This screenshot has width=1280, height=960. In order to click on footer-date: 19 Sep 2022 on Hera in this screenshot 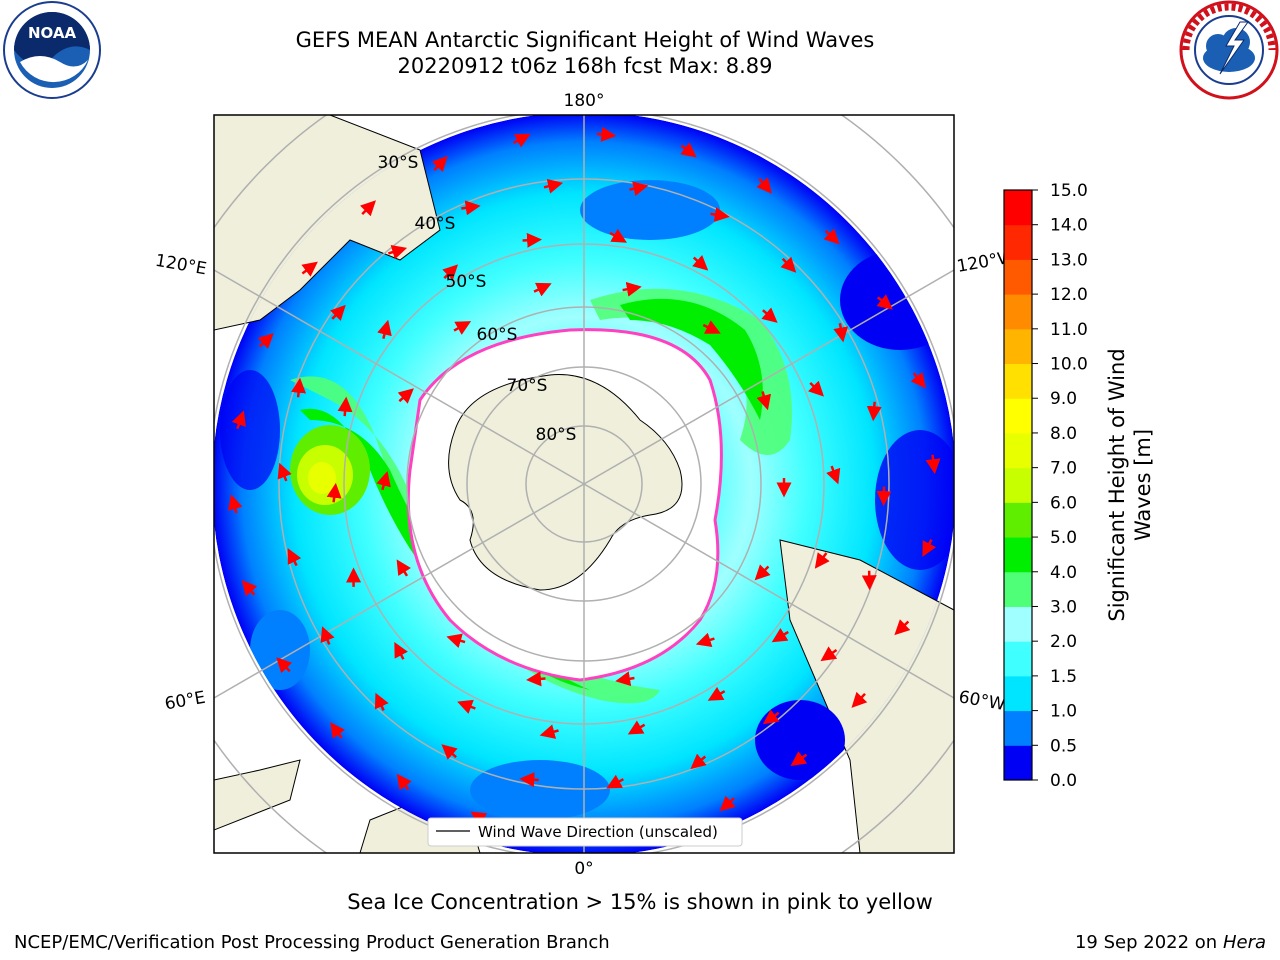, I will do `click(1170, 942)`.